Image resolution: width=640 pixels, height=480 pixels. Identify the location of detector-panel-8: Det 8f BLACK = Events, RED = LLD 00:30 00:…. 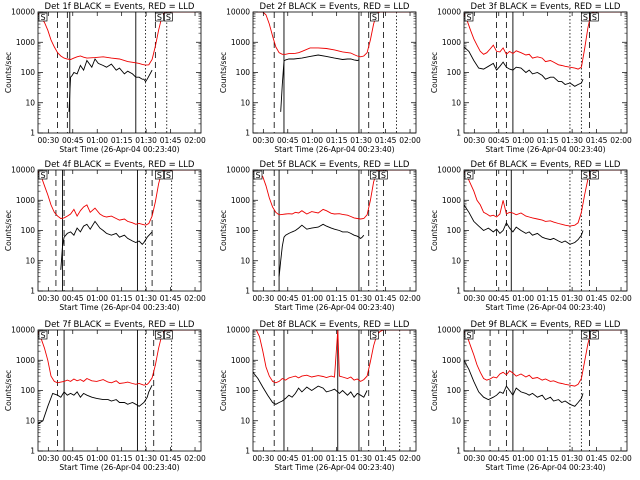
(320, 396).